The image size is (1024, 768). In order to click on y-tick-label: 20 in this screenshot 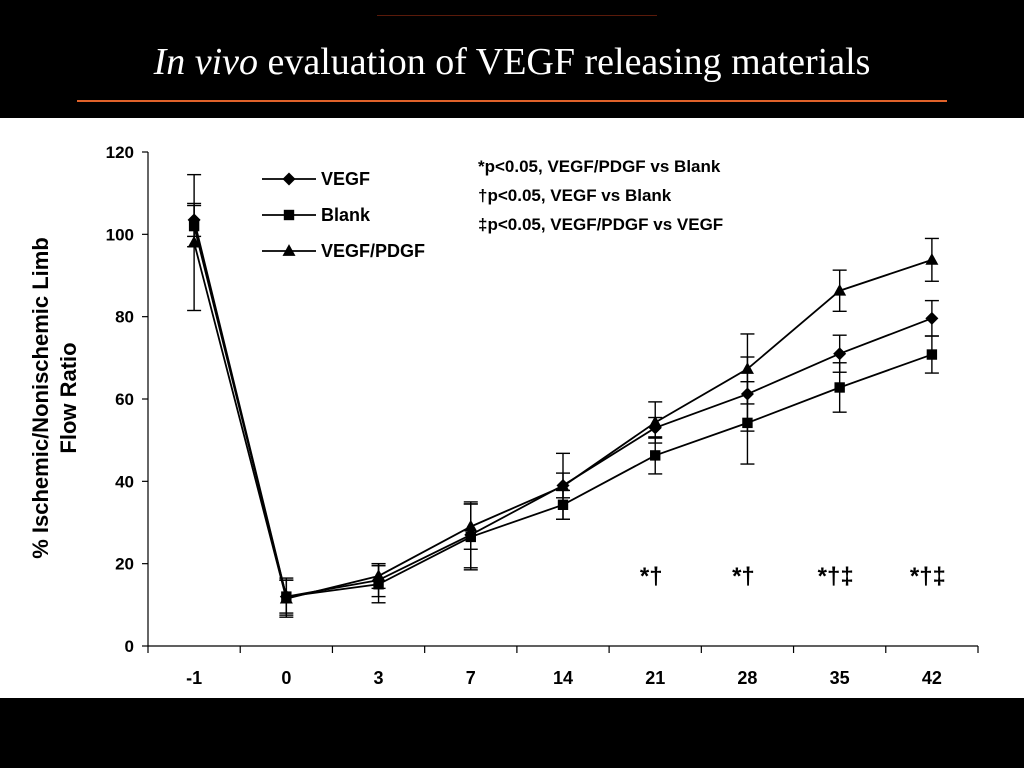, I will do `click(124, 564)`.